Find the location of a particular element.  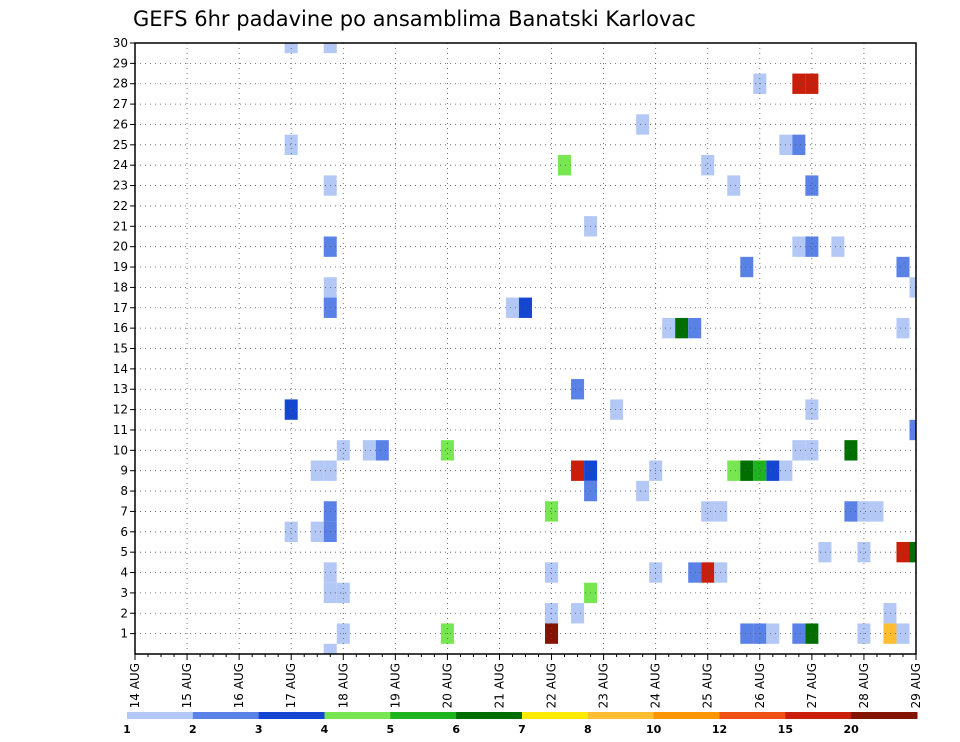

y-tick-label: 4 is located at coordinates (124, 573).